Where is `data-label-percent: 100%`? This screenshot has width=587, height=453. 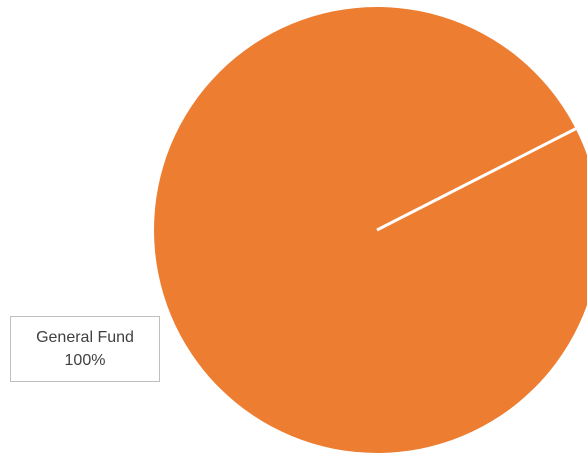
data-label-percent: 100% is located at coordinates (85, 360).